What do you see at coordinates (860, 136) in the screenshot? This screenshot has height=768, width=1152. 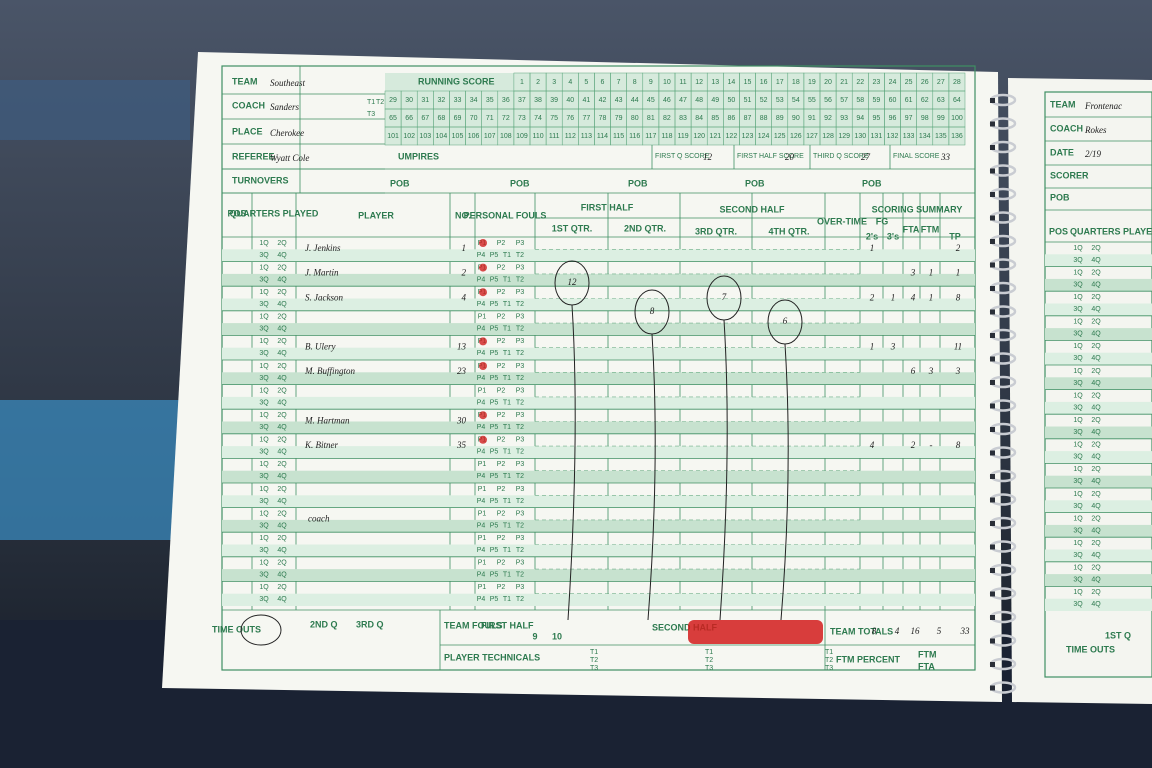 I see `running-score-number: 130` at bounding box center [860, 136].